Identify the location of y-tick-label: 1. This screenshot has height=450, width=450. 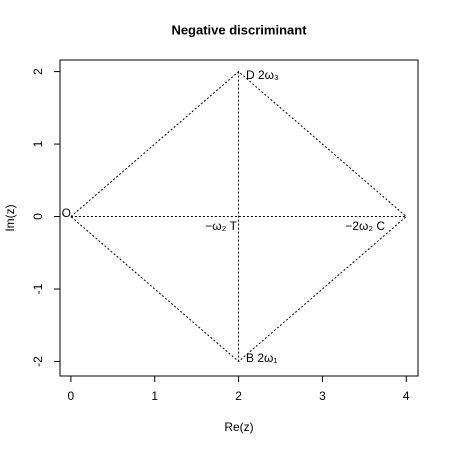
(38, 143).